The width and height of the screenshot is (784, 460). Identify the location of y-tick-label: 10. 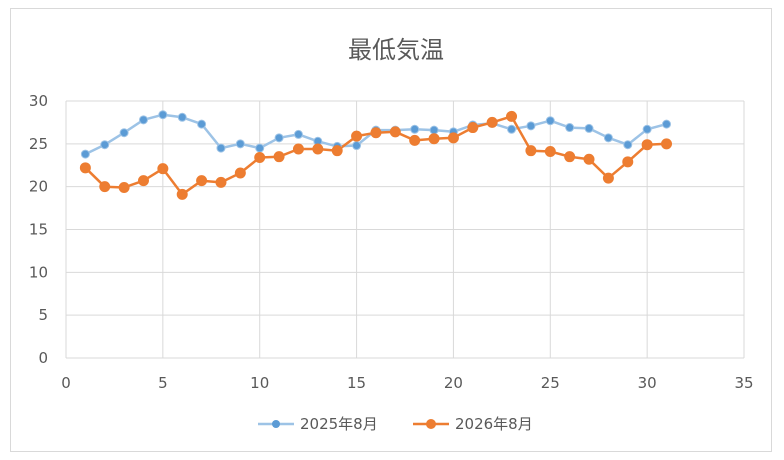
(38, 272).